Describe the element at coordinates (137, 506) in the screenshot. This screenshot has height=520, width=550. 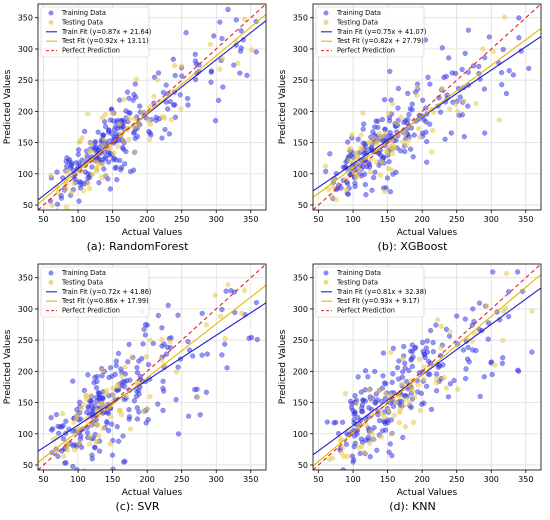
I see `caption-svr: (c): SVR` at that location.